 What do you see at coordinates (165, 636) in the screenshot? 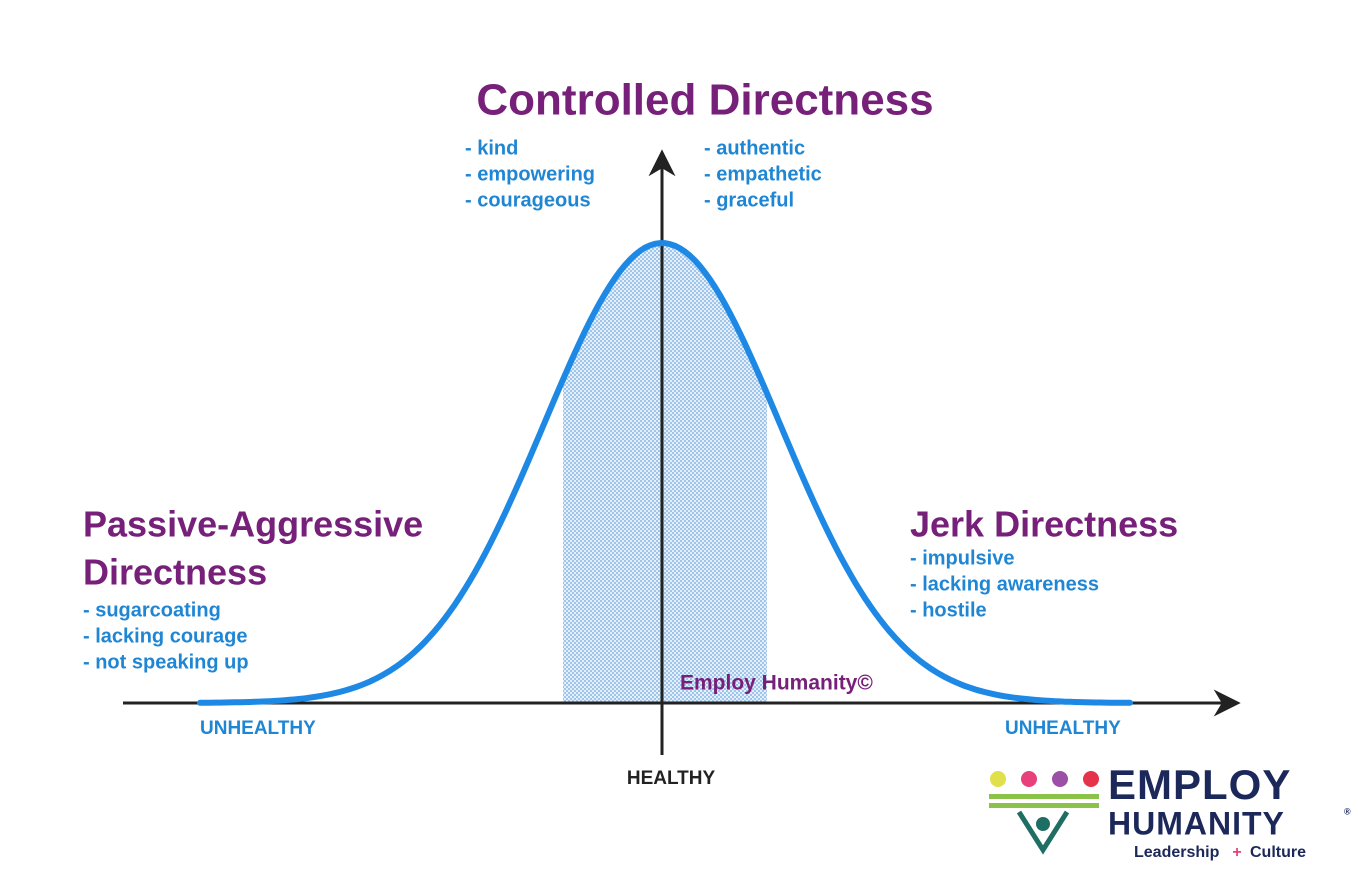
I see `trait: - lacking courage` at bounding box center [165, 636].